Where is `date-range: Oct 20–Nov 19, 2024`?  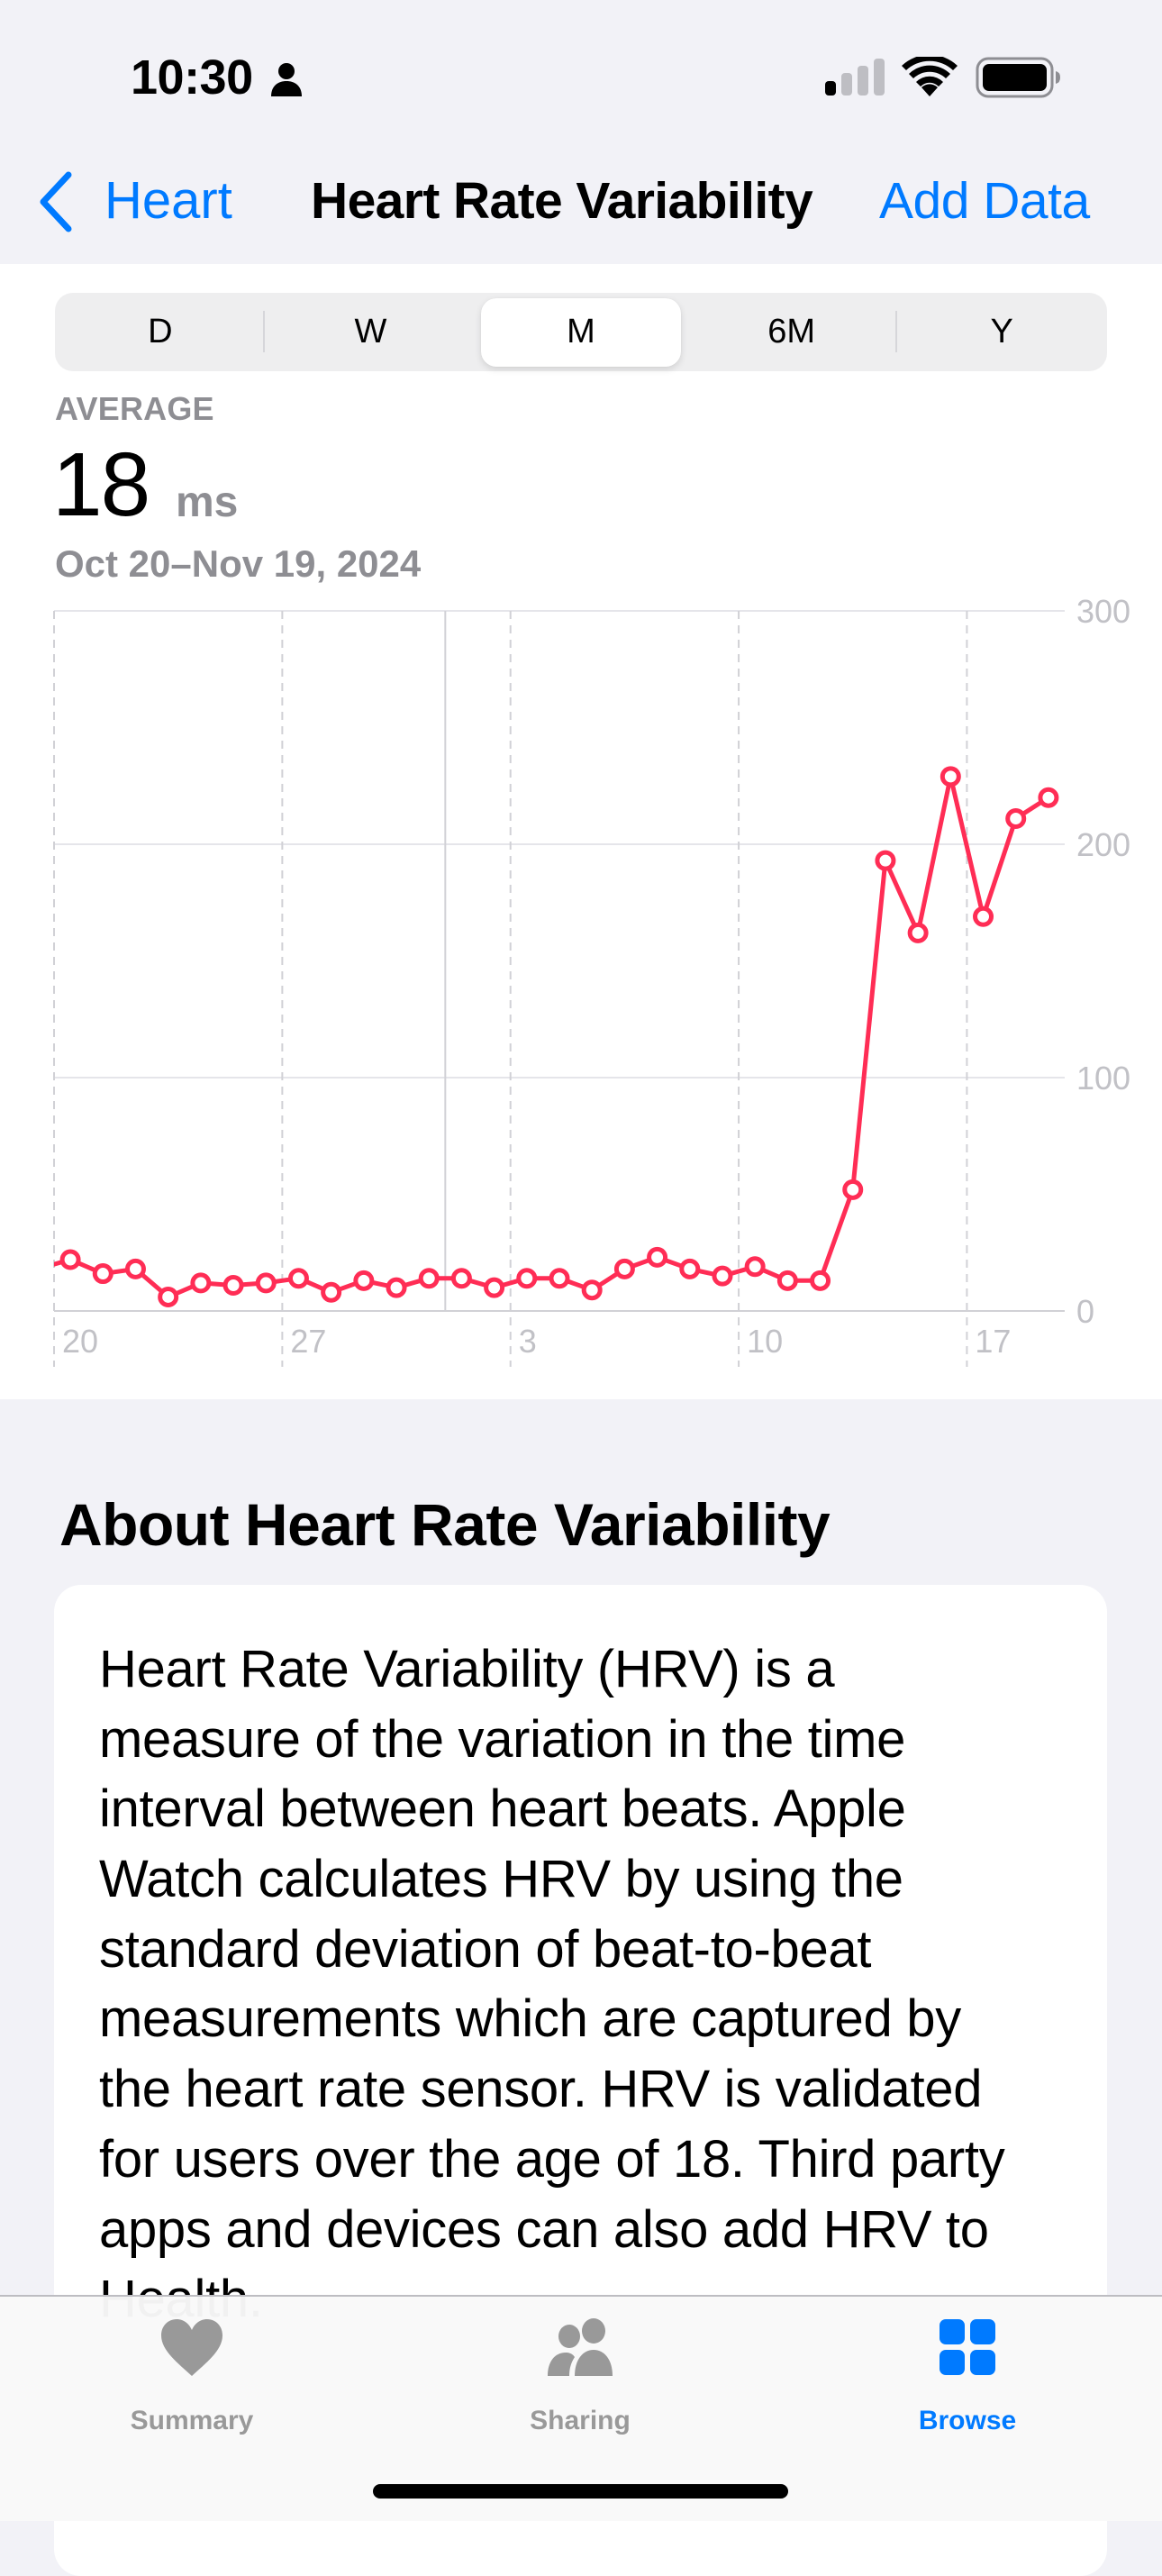 date-range: Oct 20–Nov 19, 2024 is located at coordinates (238, 563).